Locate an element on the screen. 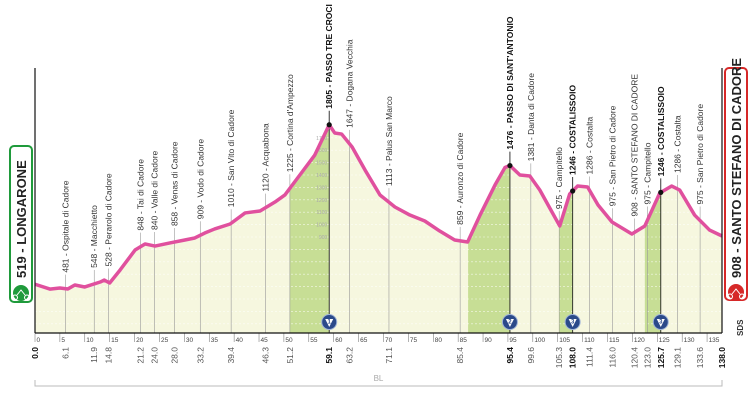  distance-label: 33.2 is located at coordinates (200, 355).